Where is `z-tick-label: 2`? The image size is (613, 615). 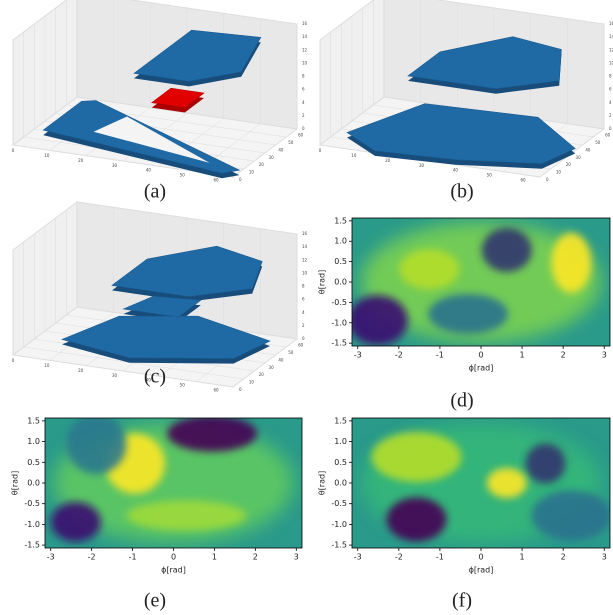 z-tick-label: 2 is located at coordinates (610, 115).